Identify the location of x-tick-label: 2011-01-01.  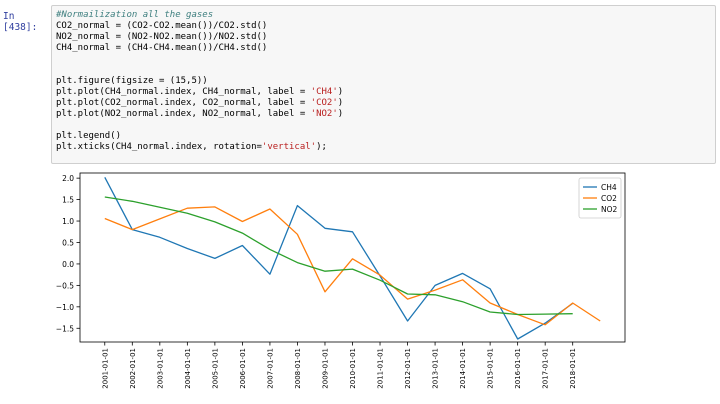
(381, 368).